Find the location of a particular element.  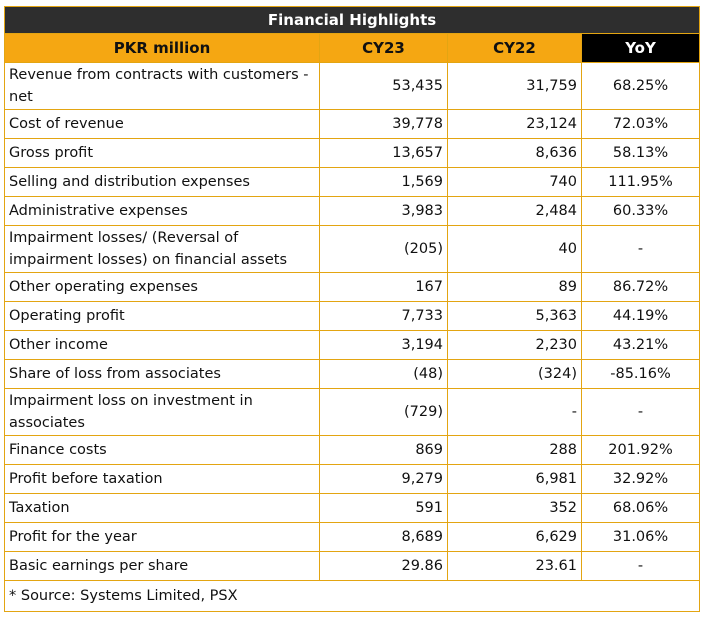

row-yoy-value: 72.03% is located at coordinates (640, 124).